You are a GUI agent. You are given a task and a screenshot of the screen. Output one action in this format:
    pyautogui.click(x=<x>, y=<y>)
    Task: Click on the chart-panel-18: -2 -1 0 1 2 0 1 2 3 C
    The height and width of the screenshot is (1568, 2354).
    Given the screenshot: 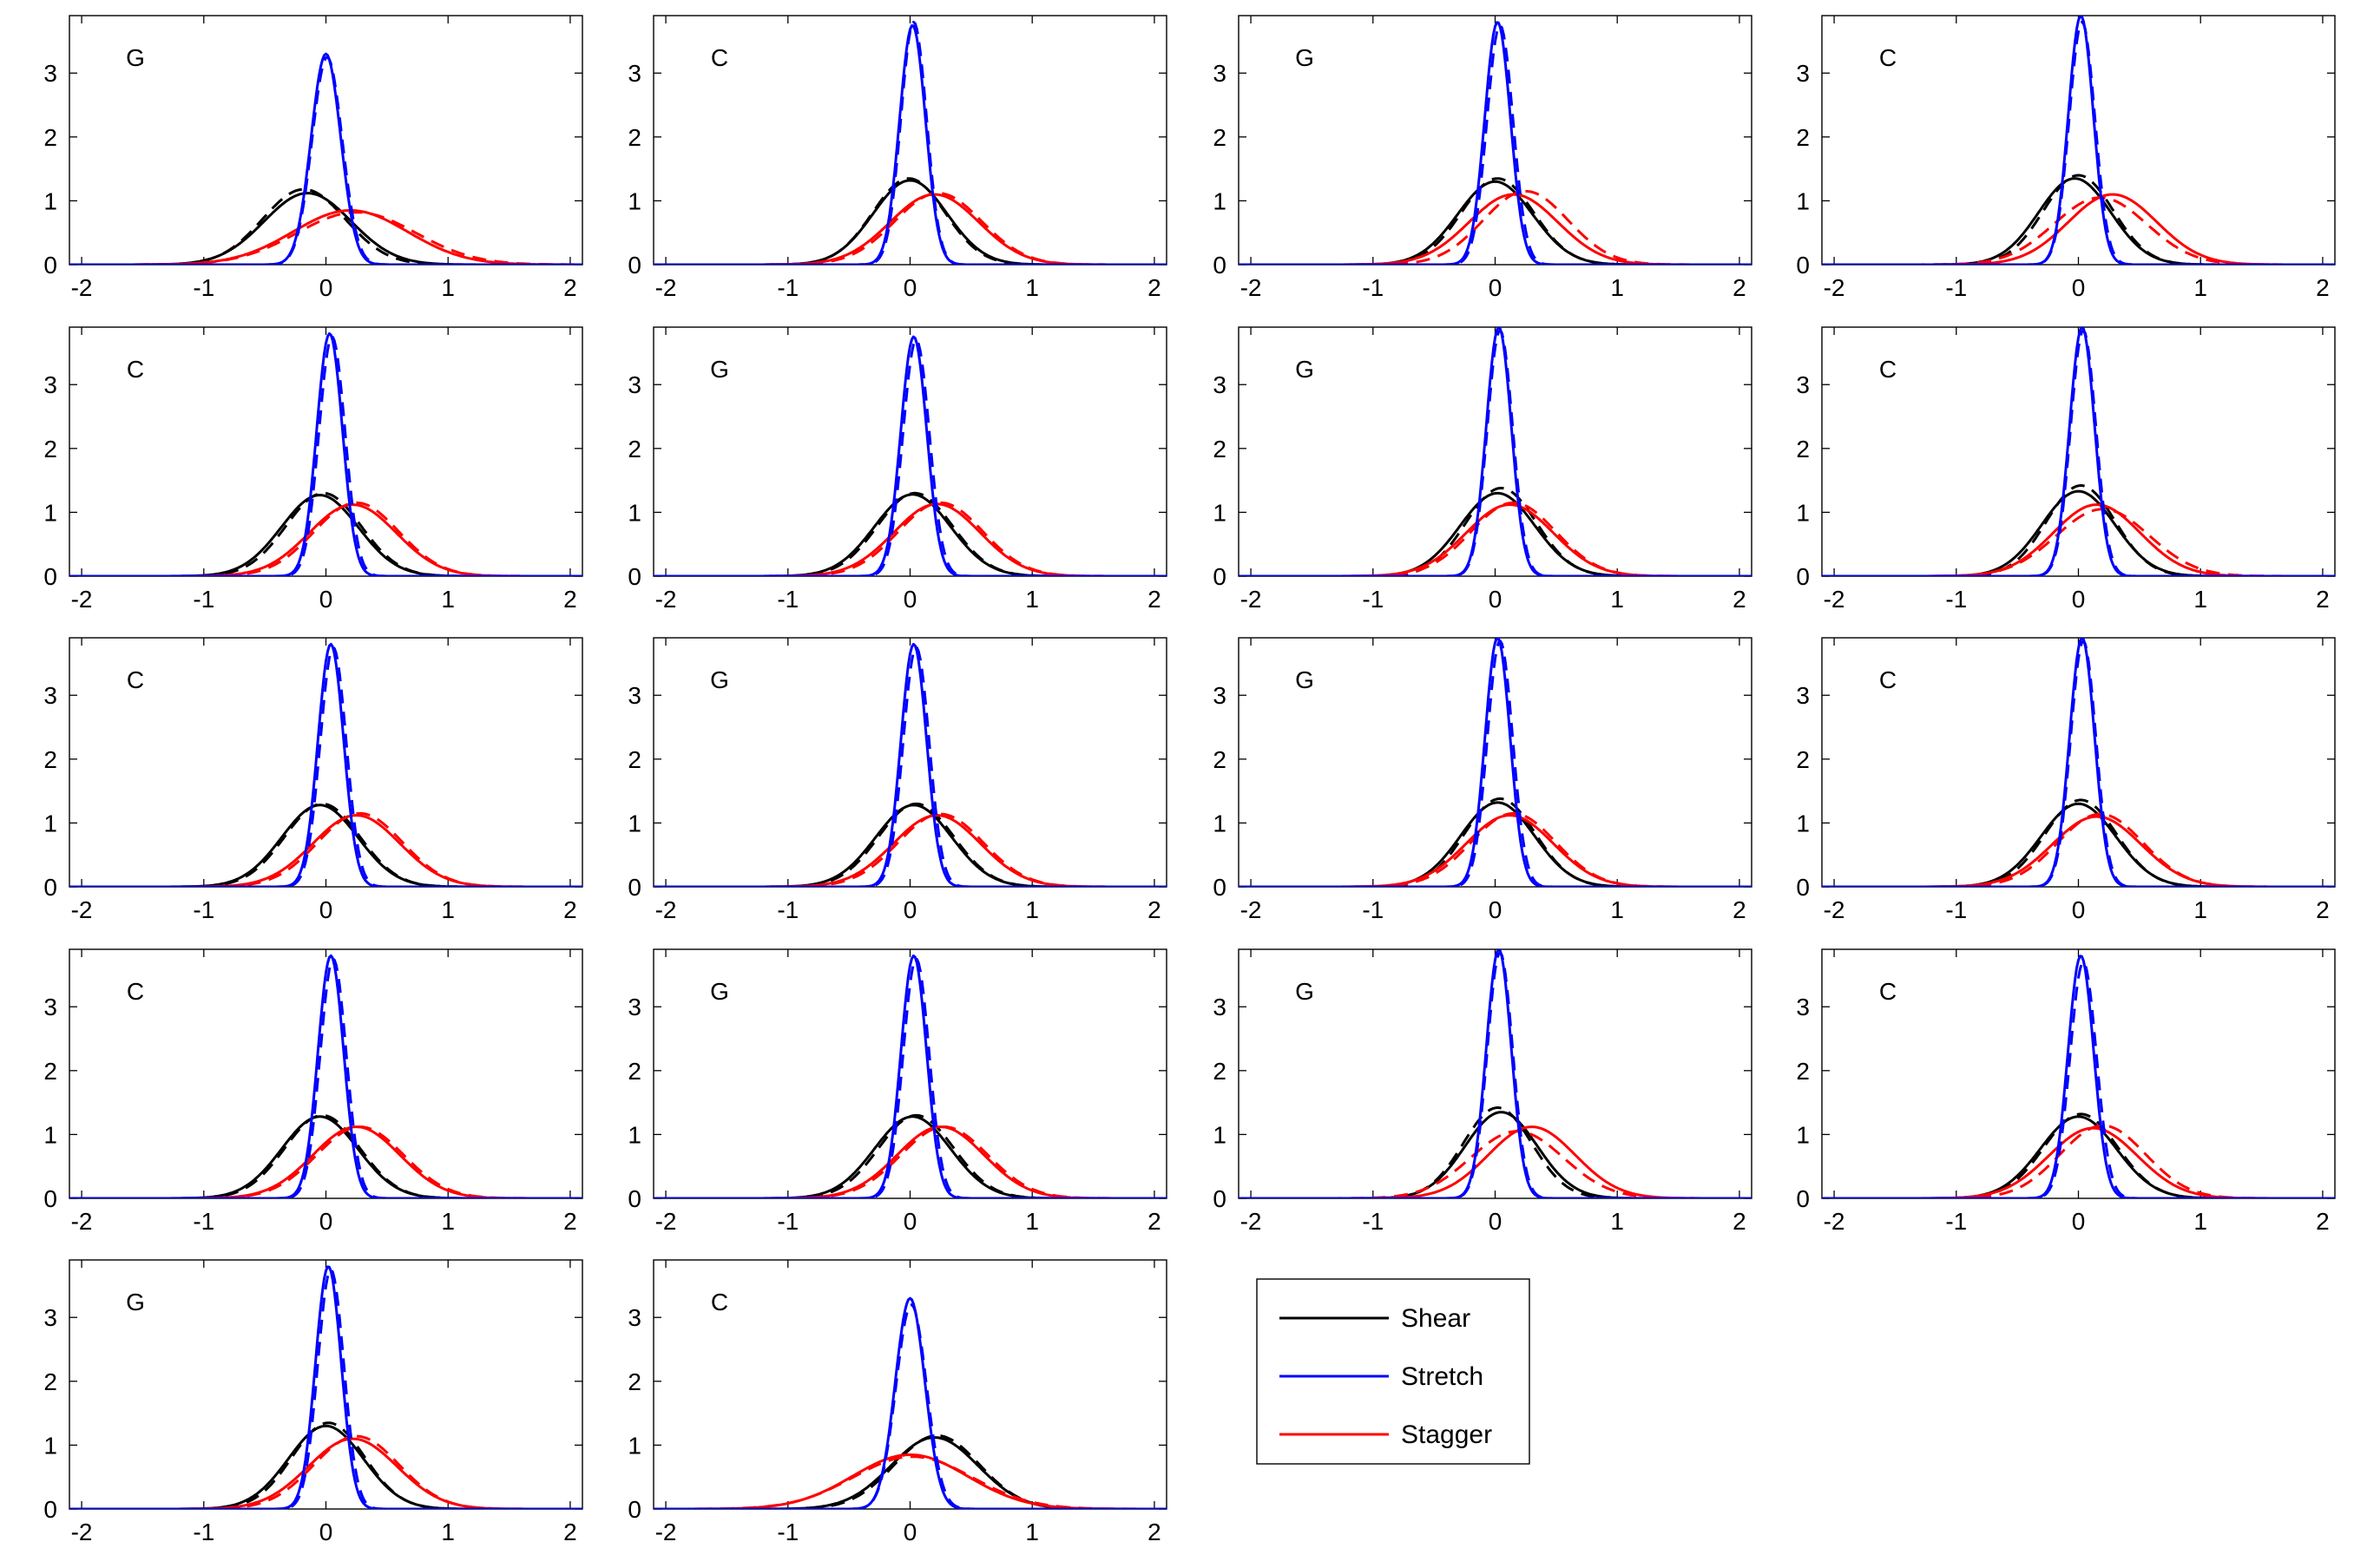 What is the action you would take?
    pyautogui.click(x=898, y=1402)
    